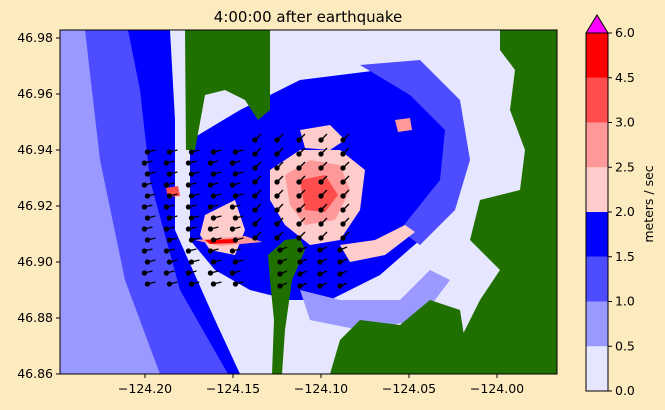 The width and height of the screenshot is (665, 410). What do you see at coordinates (35, 317) in the screenshot?
I see `y-tick-label: 46.88` at bounding box center [35, 317].